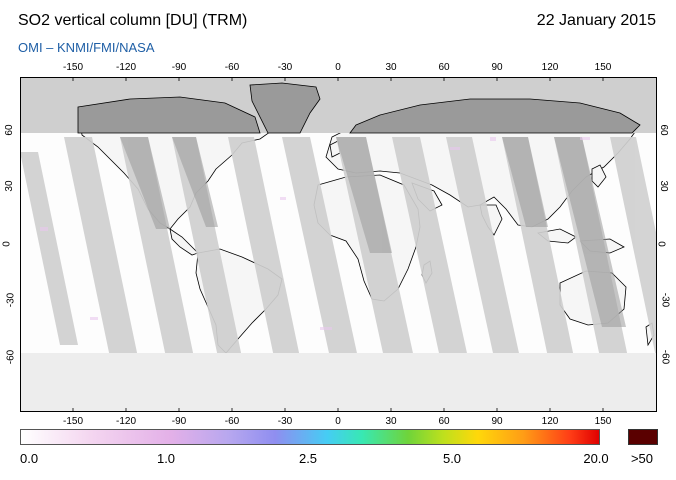 This screenshot has width=676, height=480. I want to click on lon-tick-top: 90, so click(497, 67).